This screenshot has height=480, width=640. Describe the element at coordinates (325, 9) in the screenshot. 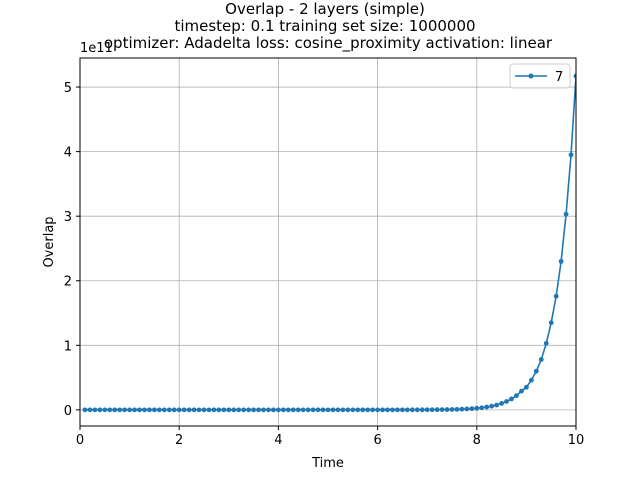

I see `title-line-1: Overlap - 2 layers (simple)` at that location.